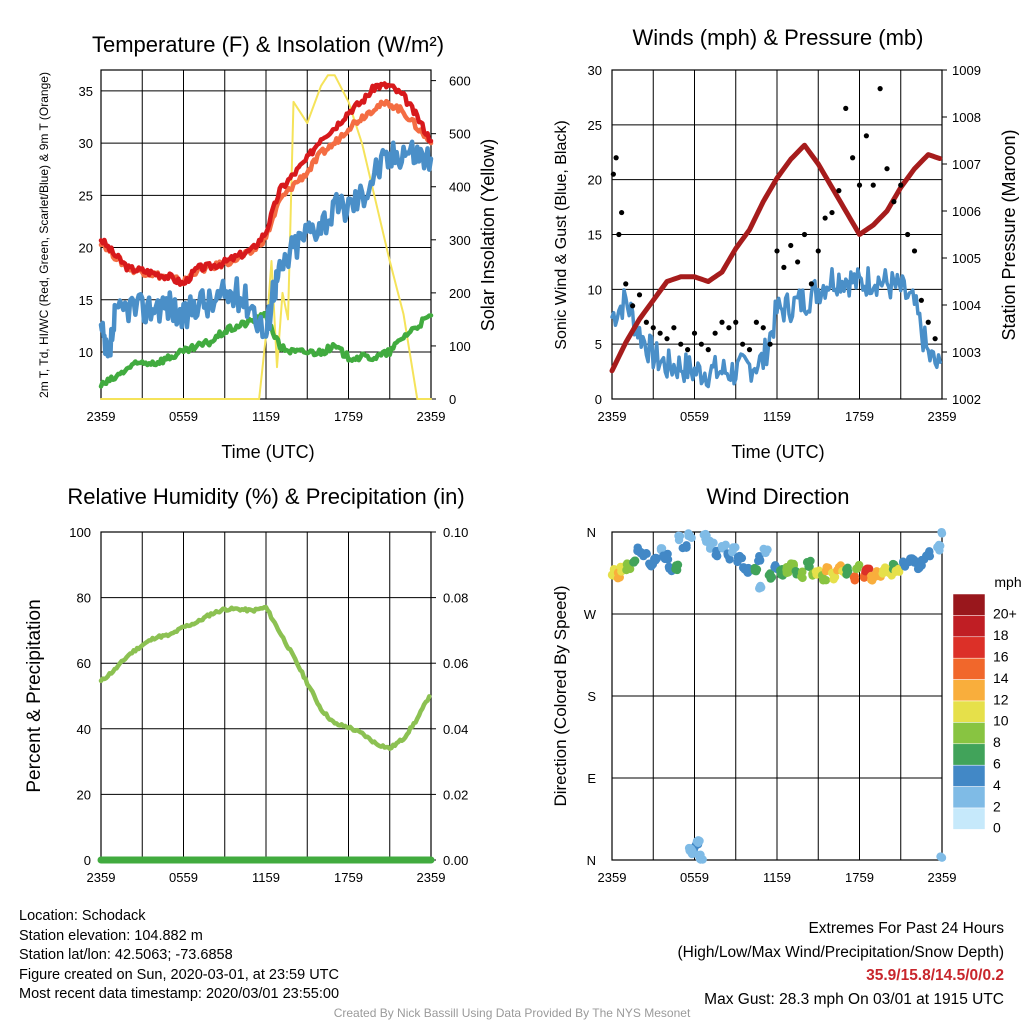 This screenshot has width=1024, height=1024. What do you see at coordinates (598, 399) in the screenshot?
I see `y-tick-label: 0` at bounding box center [598, 399].